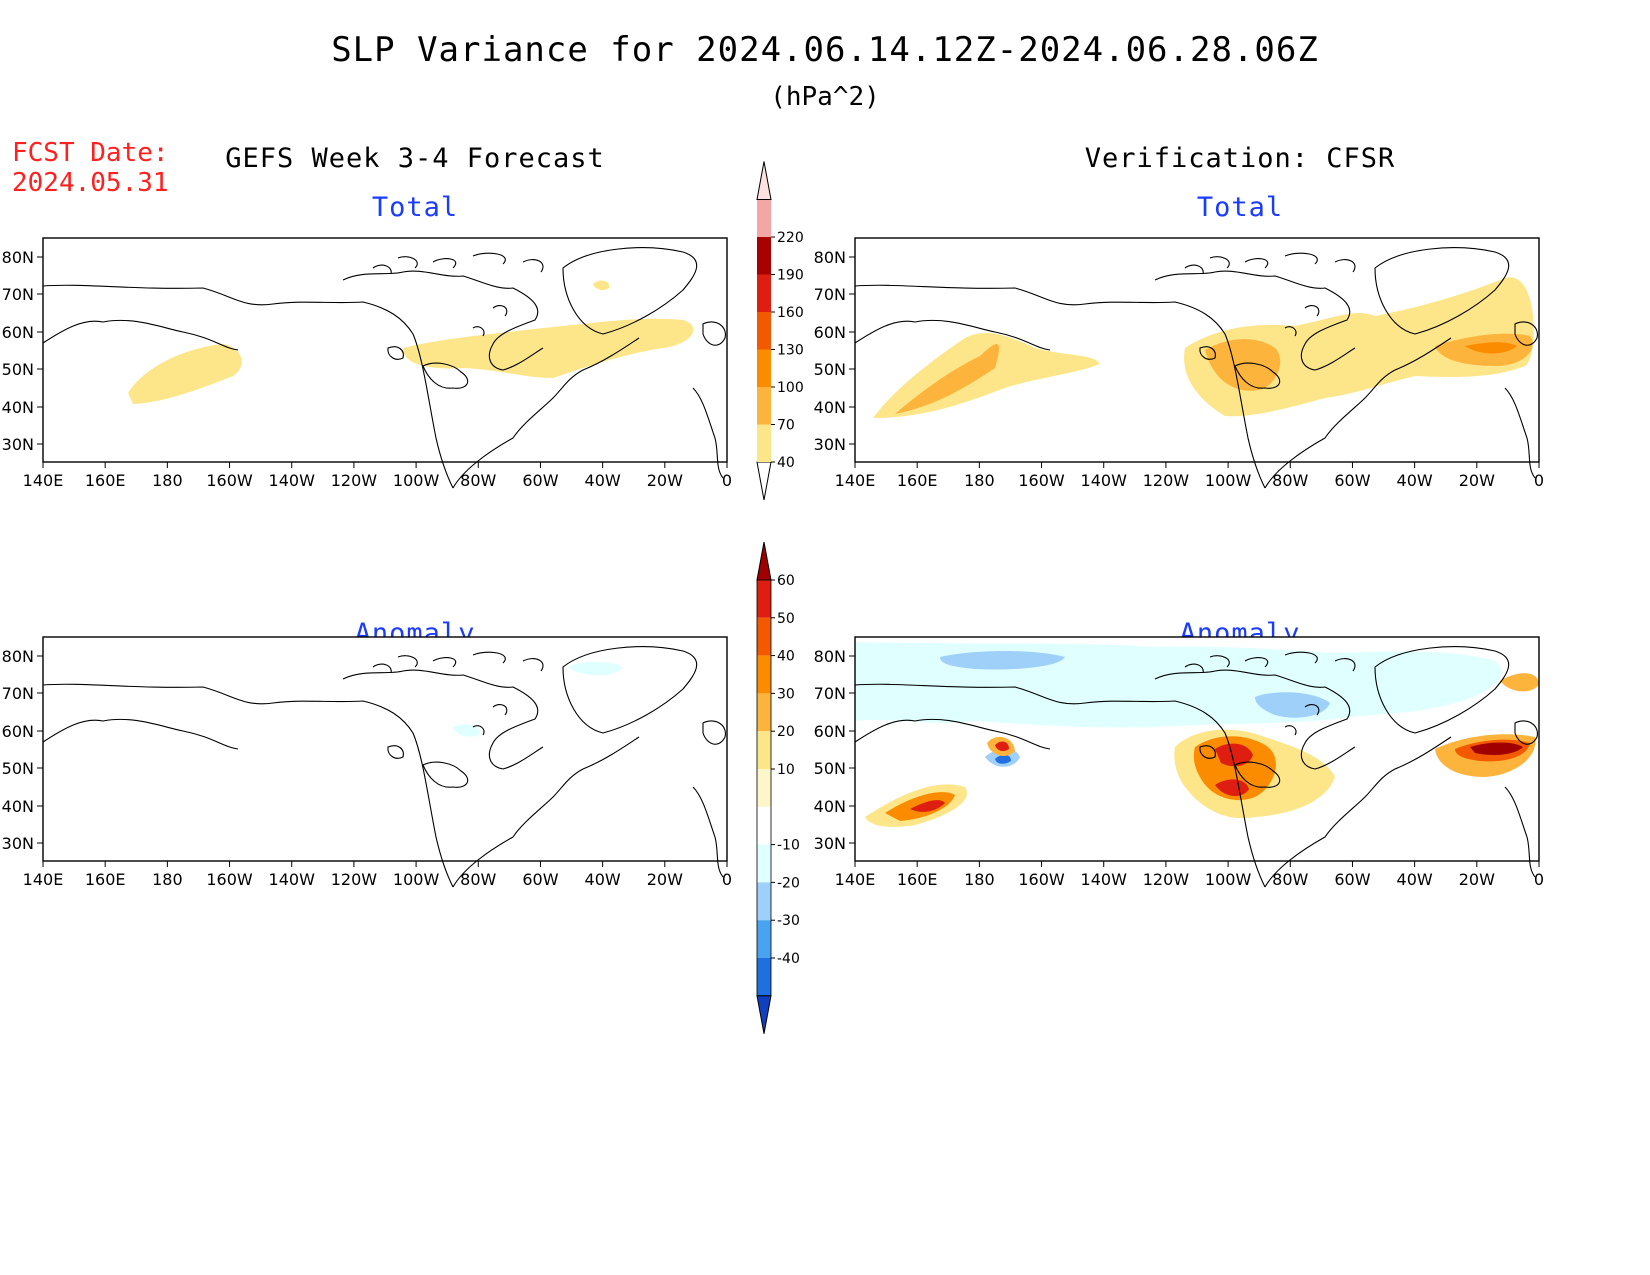  Describe the element at coordinates (790, 276) in the screenshot. I see `colorbar-tick-label: 190` at that location.